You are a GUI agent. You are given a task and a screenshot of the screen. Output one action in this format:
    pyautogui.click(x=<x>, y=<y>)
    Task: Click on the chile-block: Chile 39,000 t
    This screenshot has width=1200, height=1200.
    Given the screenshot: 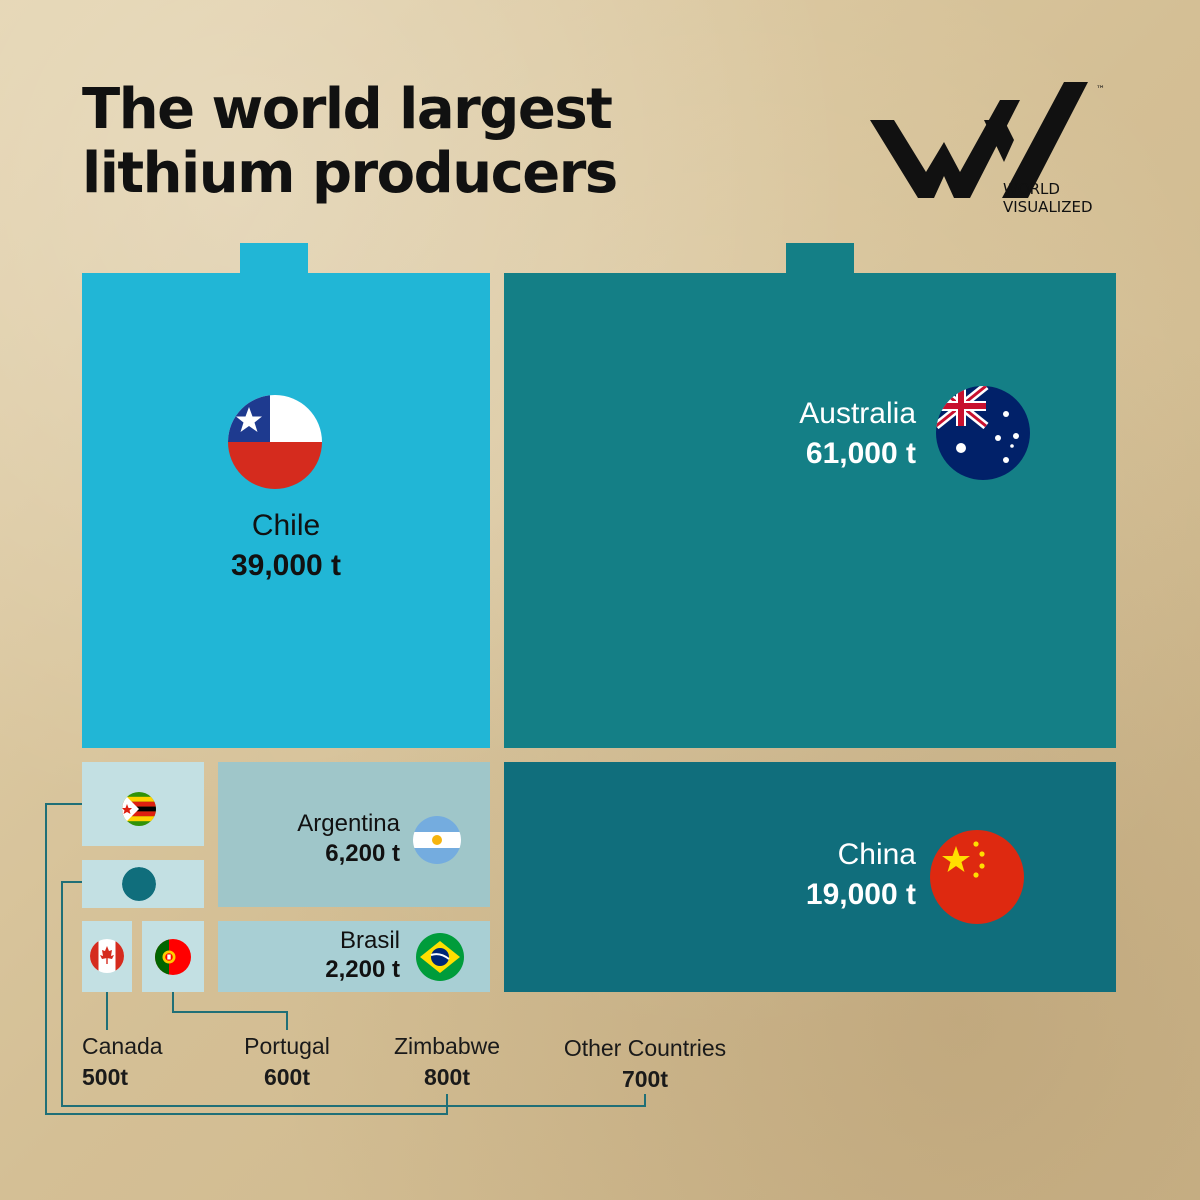 What is the action you would take?
    pyautogui.click(x=286, y=510)
    